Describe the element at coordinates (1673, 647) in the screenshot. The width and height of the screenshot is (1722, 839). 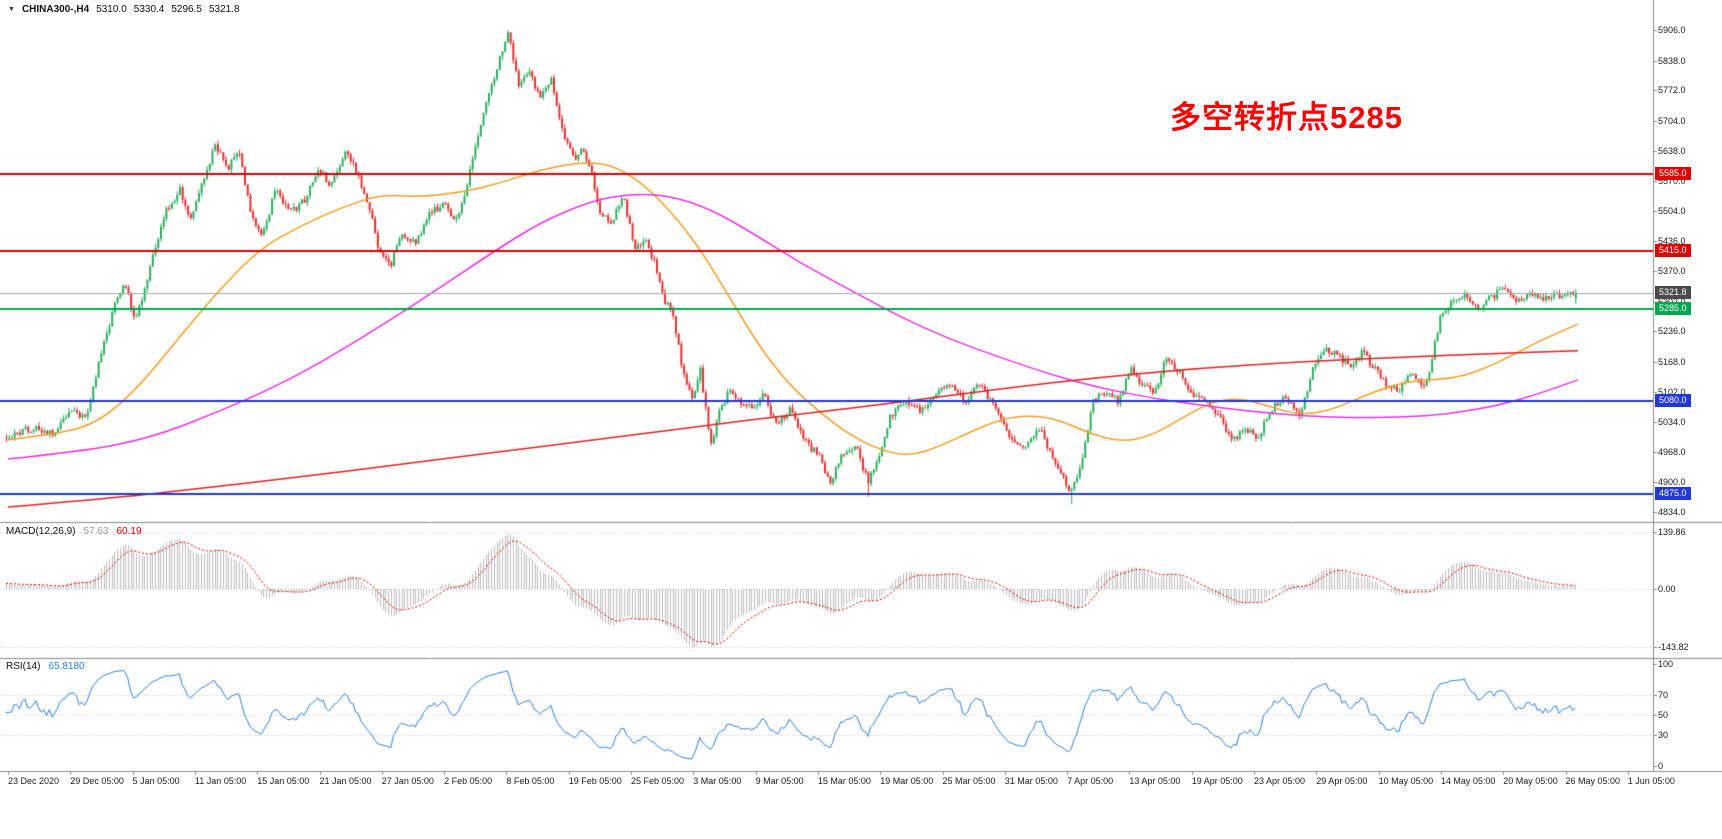
I see `macd-axis-label: -143.82` at that location.